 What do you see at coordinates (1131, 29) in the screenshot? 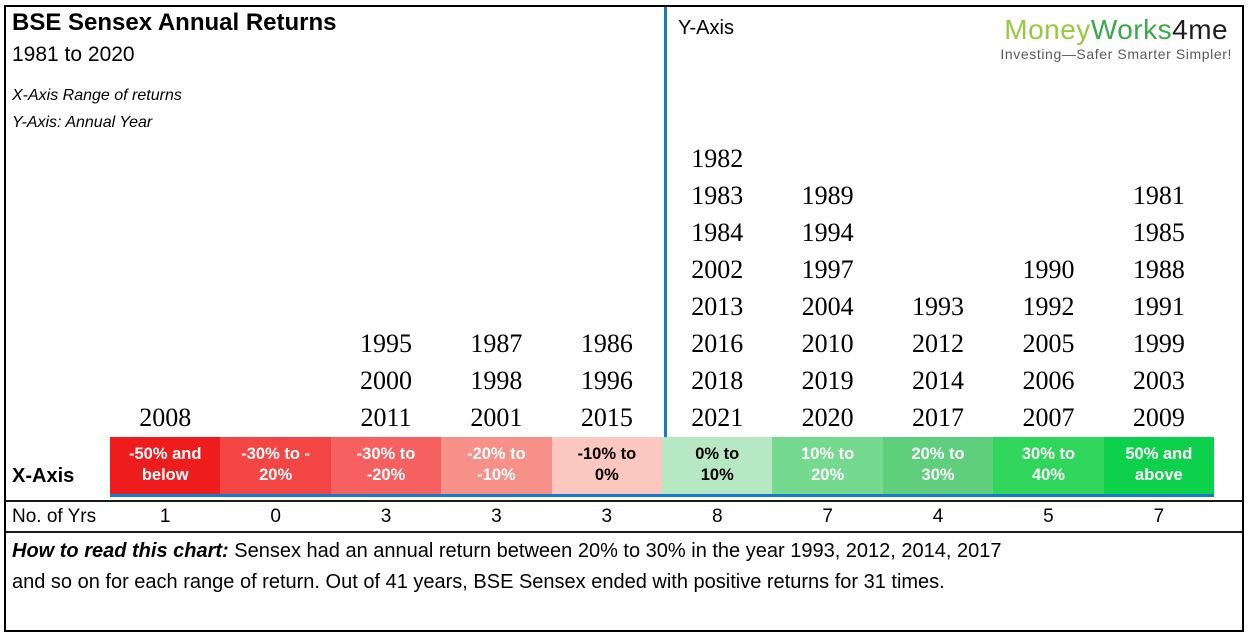
I see `logo-part-works: Works` at bounding box center [1131, 29].